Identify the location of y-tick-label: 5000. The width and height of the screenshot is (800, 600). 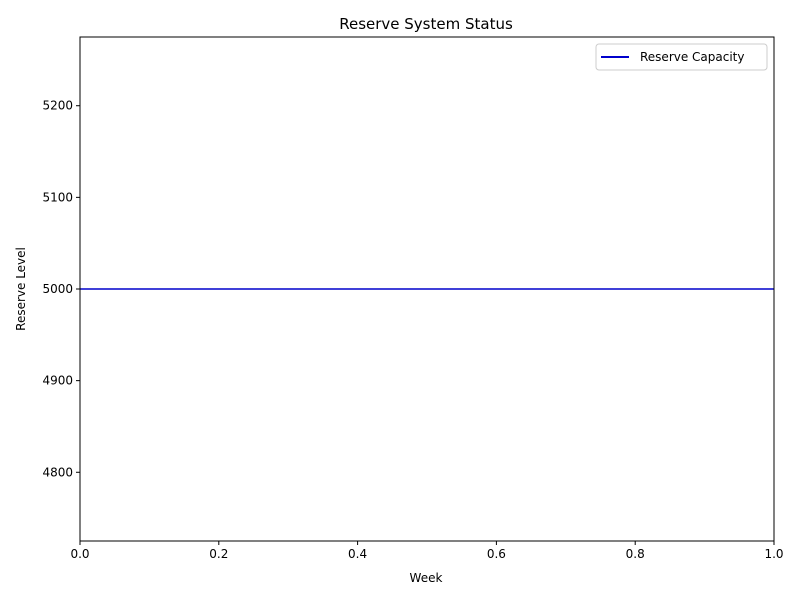
(57, 289).